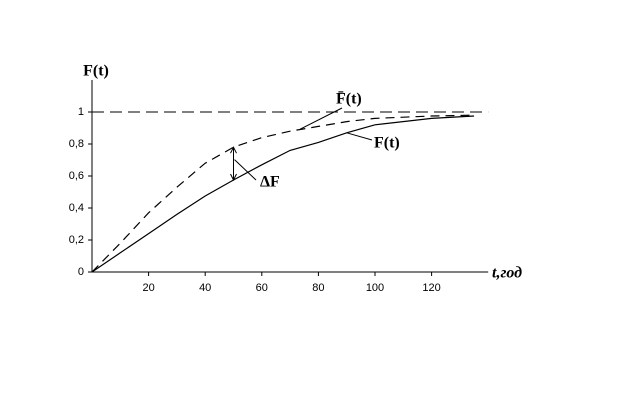 The width and height of the screenshot is (640, 400). Describe the element at coordinates (318, 288) in the screenshot. I see `x-tick-label: 80` at that location.